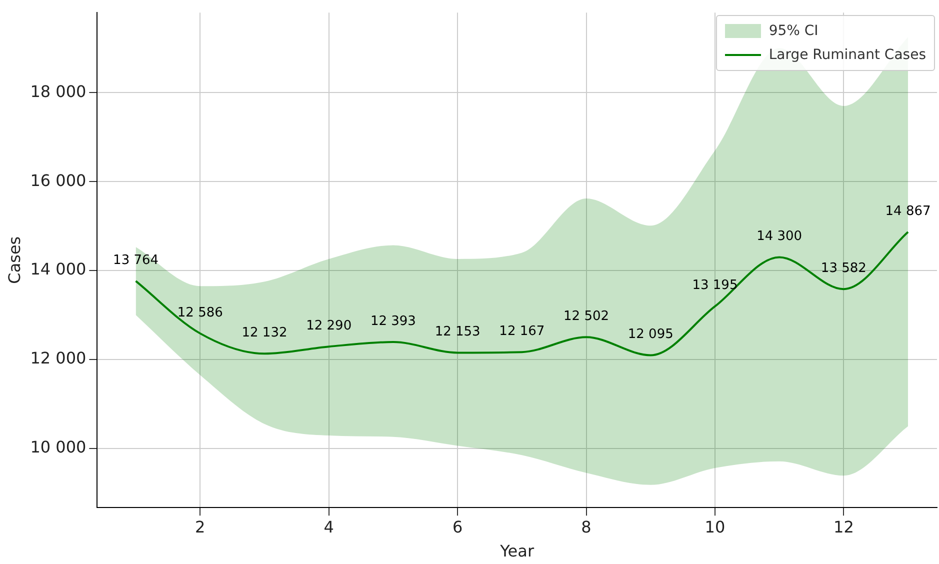 This screenshot has width=939, height=564. Describe the element at coordinates (793, 30) in the screenshot. I see `annotation: 95% CI` at that location.